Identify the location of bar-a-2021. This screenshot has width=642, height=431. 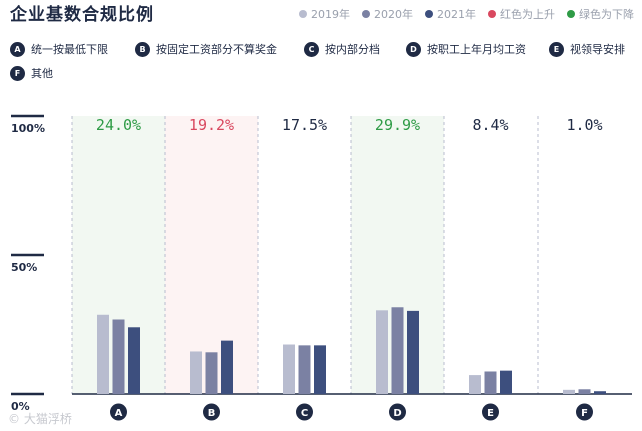
(134, 360).